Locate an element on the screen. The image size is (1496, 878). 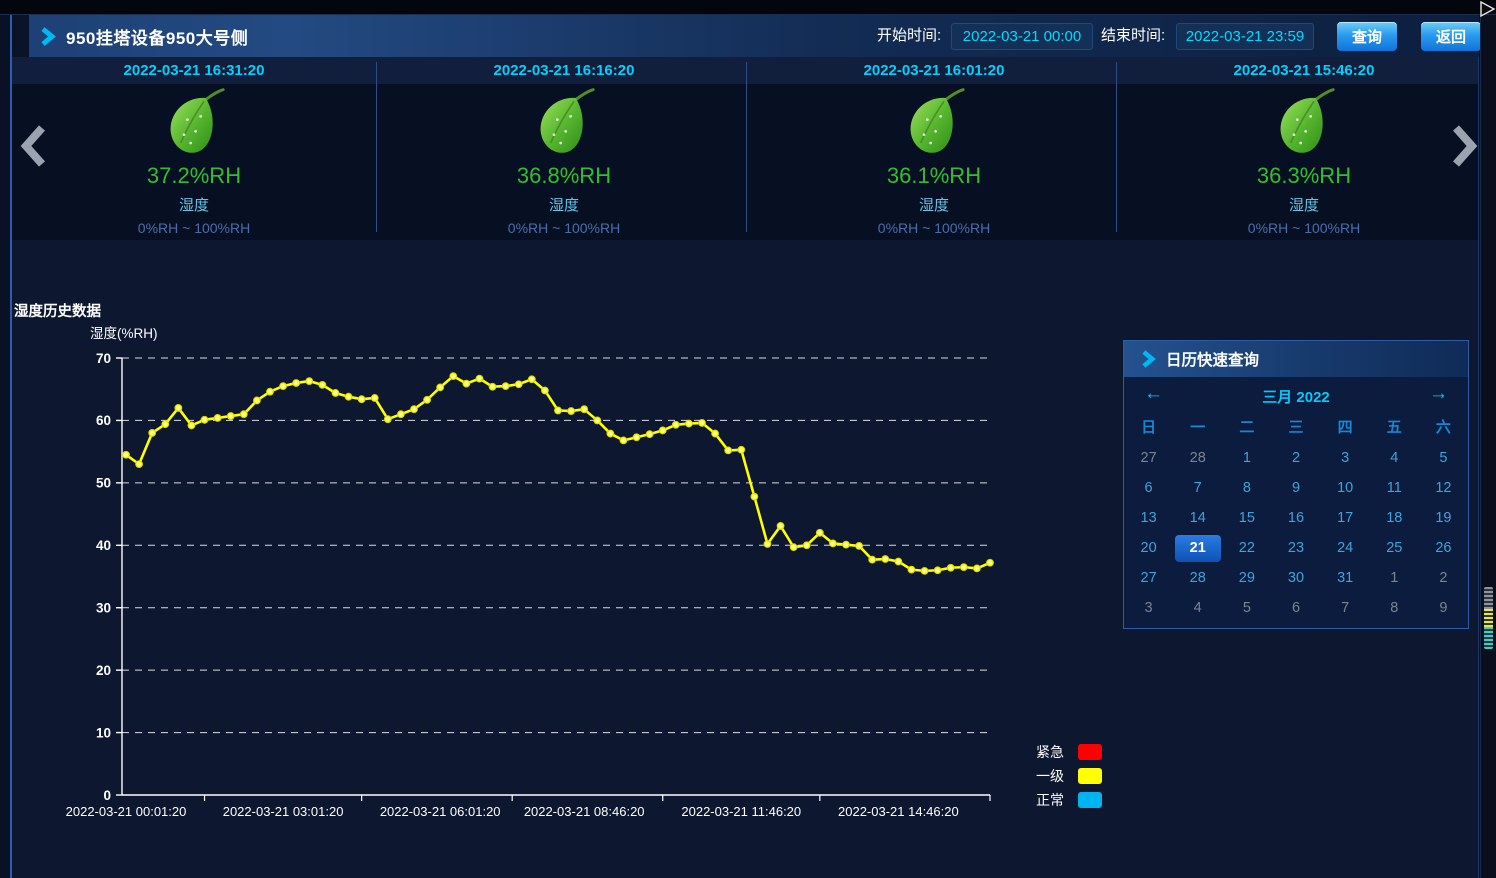
calendar-day-label: 22 is located at coordinates (1246, 548).